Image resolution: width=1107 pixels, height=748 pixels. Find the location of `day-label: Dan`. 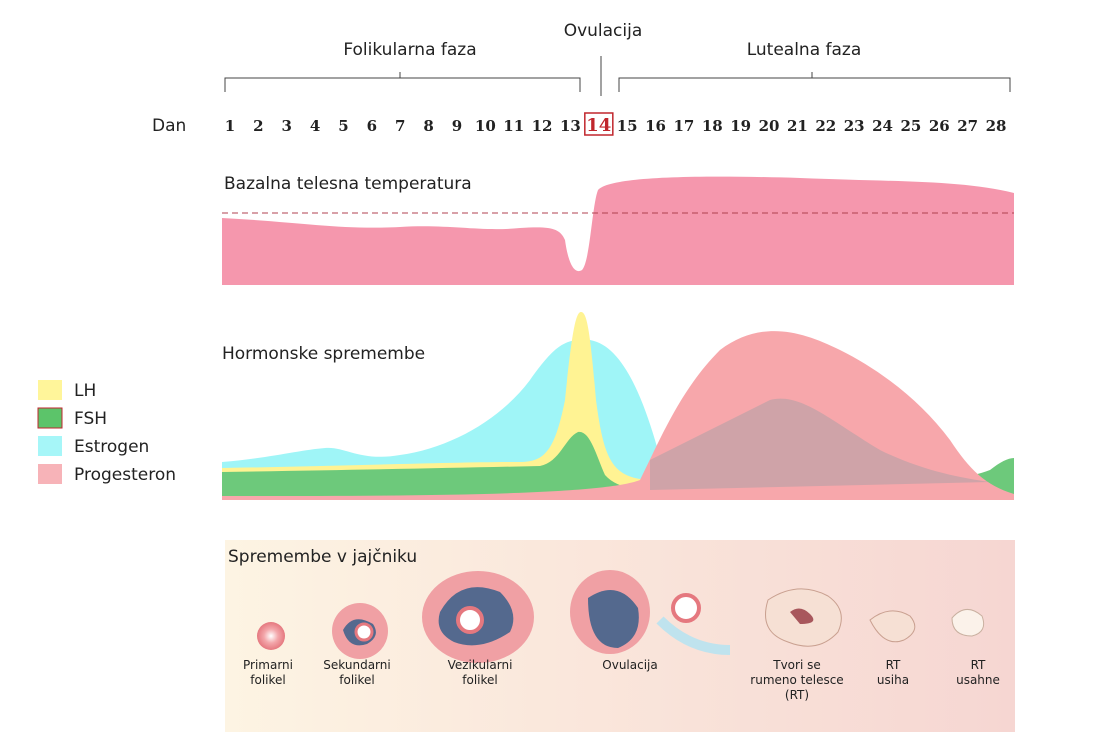

day-label: Dan is located at coordinates (169, 126).